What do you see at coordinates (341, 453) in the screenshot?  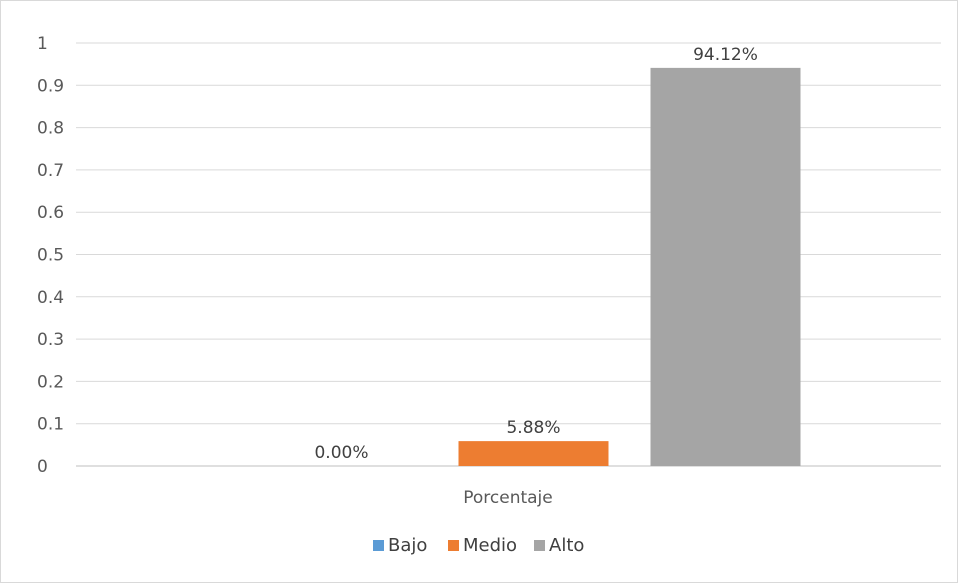 I see `data-label-bajo: 0.00%` at bounding box center [341, 453].